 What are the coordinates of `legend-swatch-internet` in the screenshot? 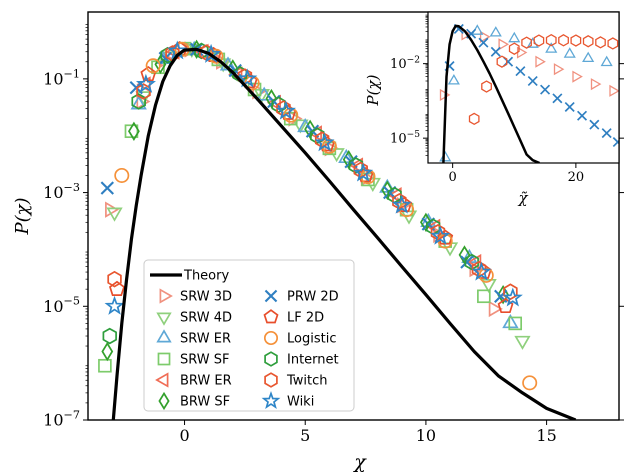 It's located at (271, 359).